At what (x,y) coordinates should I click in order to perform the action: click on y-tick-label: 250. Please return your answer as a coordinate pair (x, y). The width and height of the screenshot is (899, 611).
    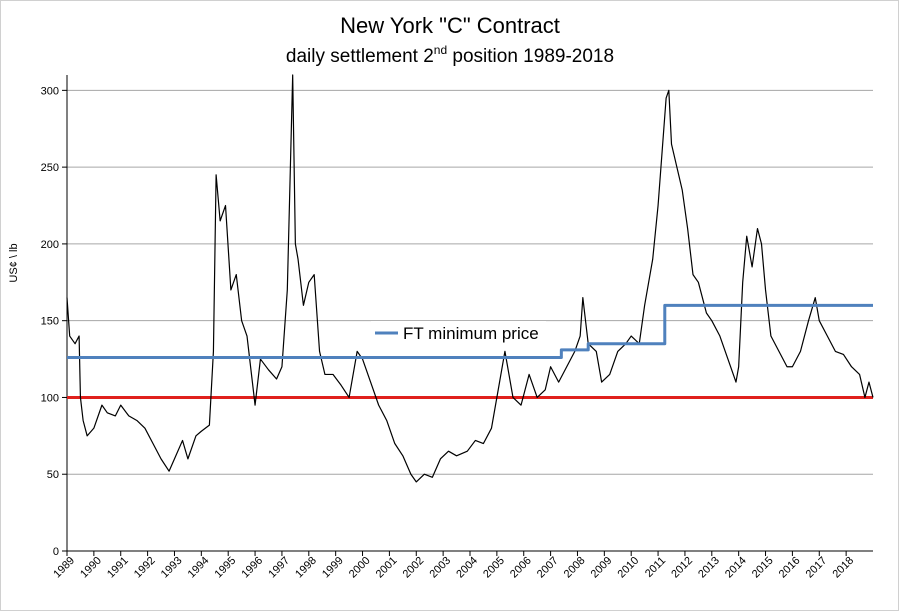
    Looking at the image, I should click on (50, 168).